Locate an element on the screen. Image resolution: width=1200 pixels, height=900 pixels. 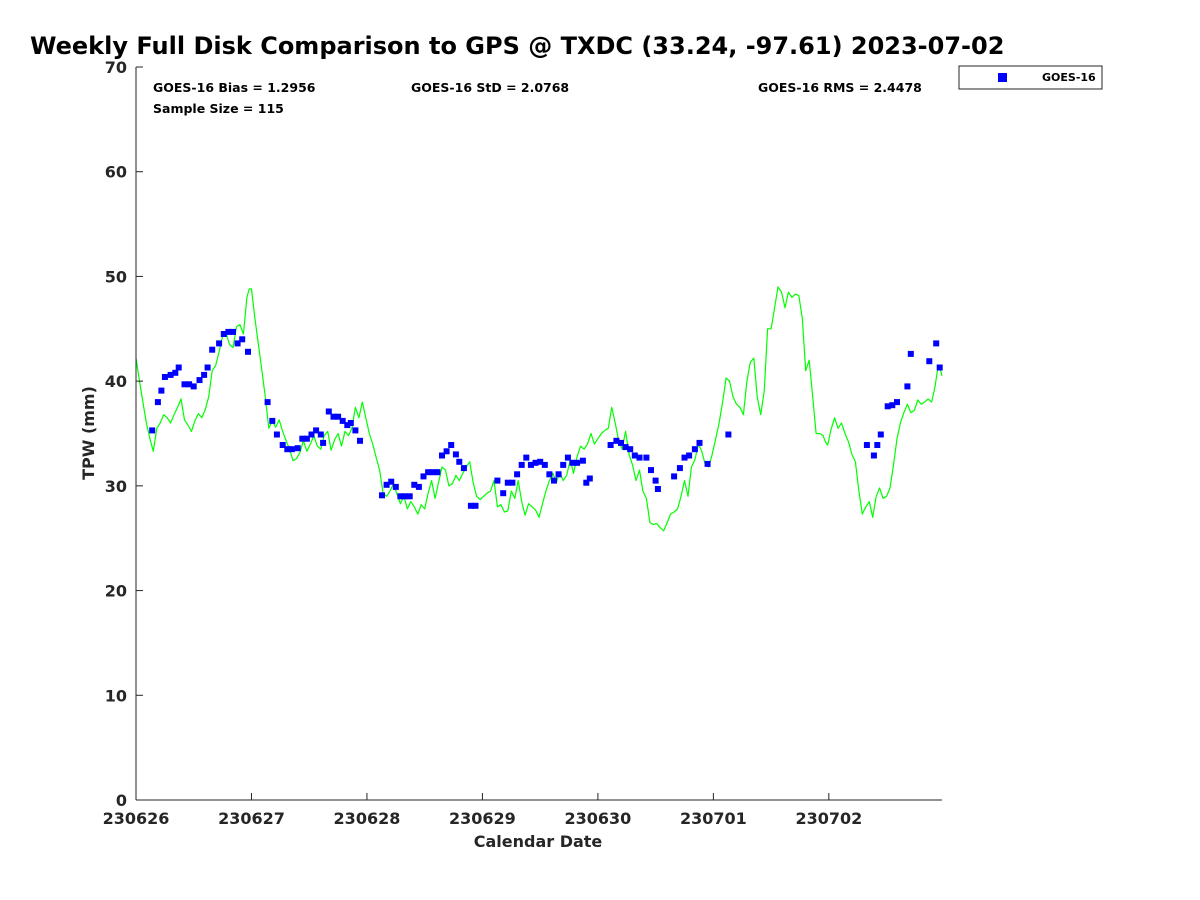
y-tick-label: 70 is located at coordinates (116, 67).